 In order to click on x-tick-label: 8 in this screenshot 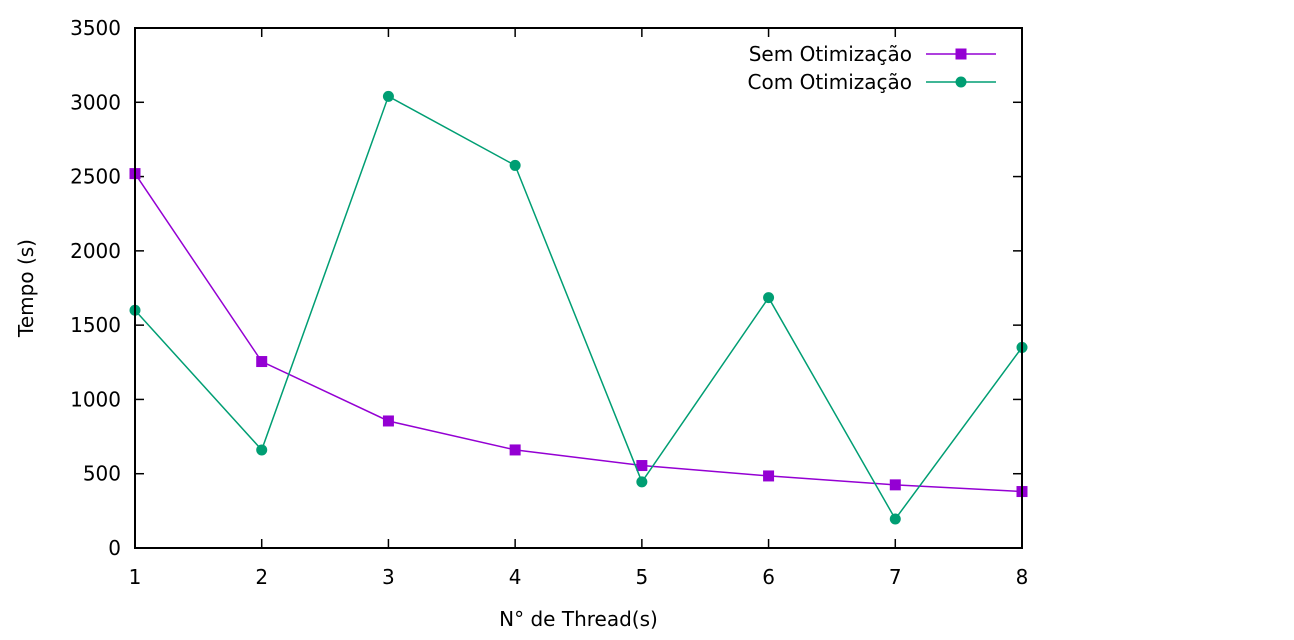, I will do `click(1022, 577)`.